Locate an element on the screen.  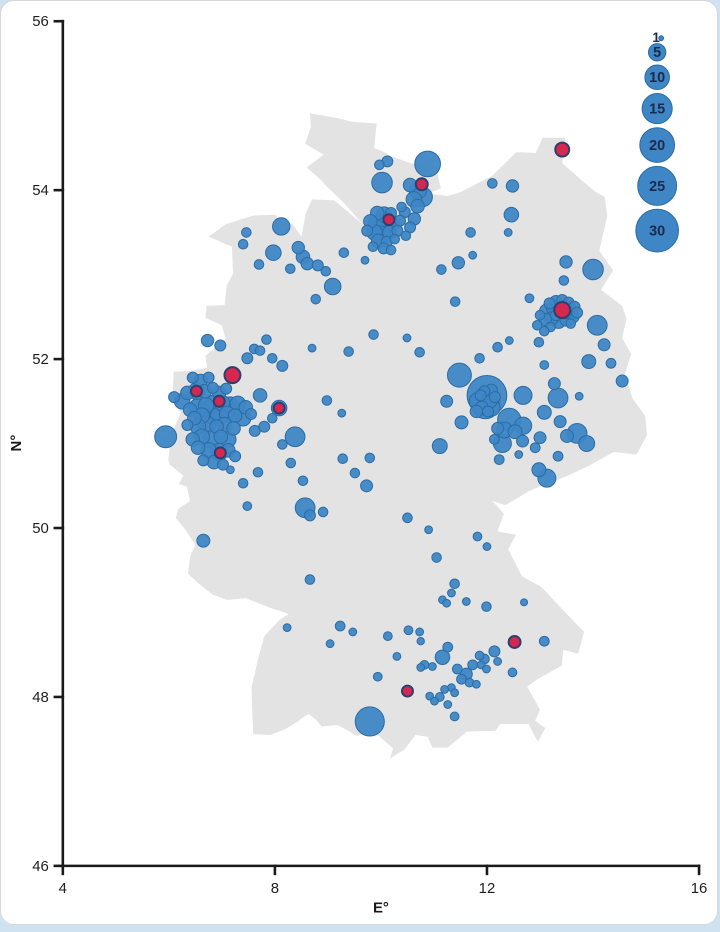
y-tick-label: 48 is located at coordinates (40, 697).